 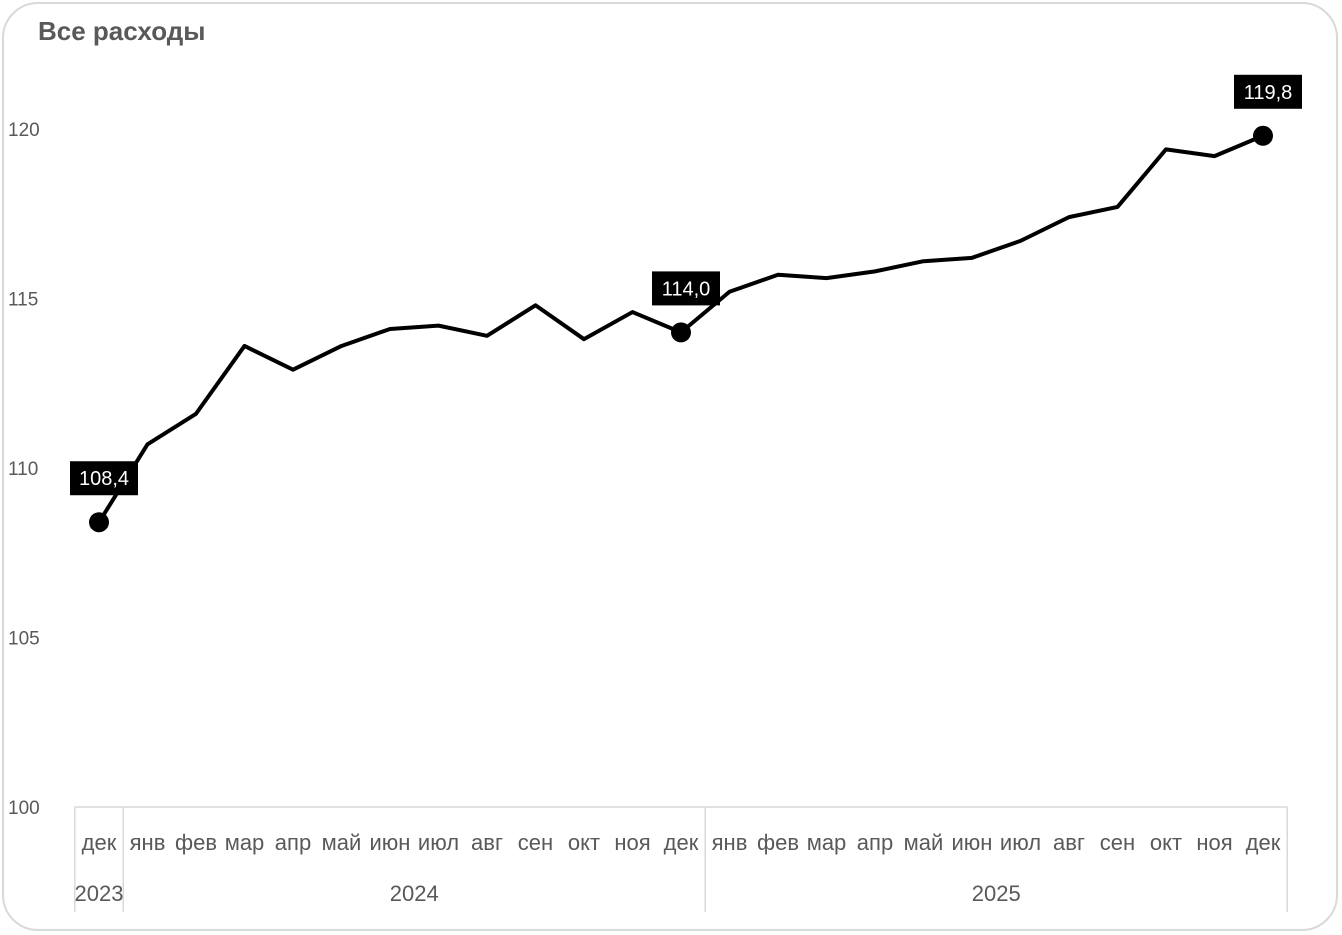 I want to click on data-label: 119,8, so click(x=1268, y=93).